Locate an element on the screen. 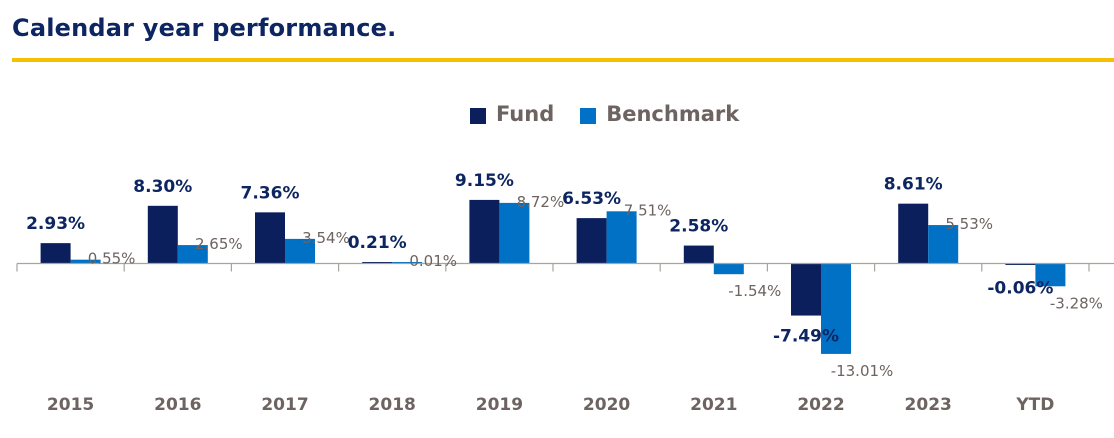 The image size is (1114, 438). bar-fund-2016 is located at coordinates (162, 234).